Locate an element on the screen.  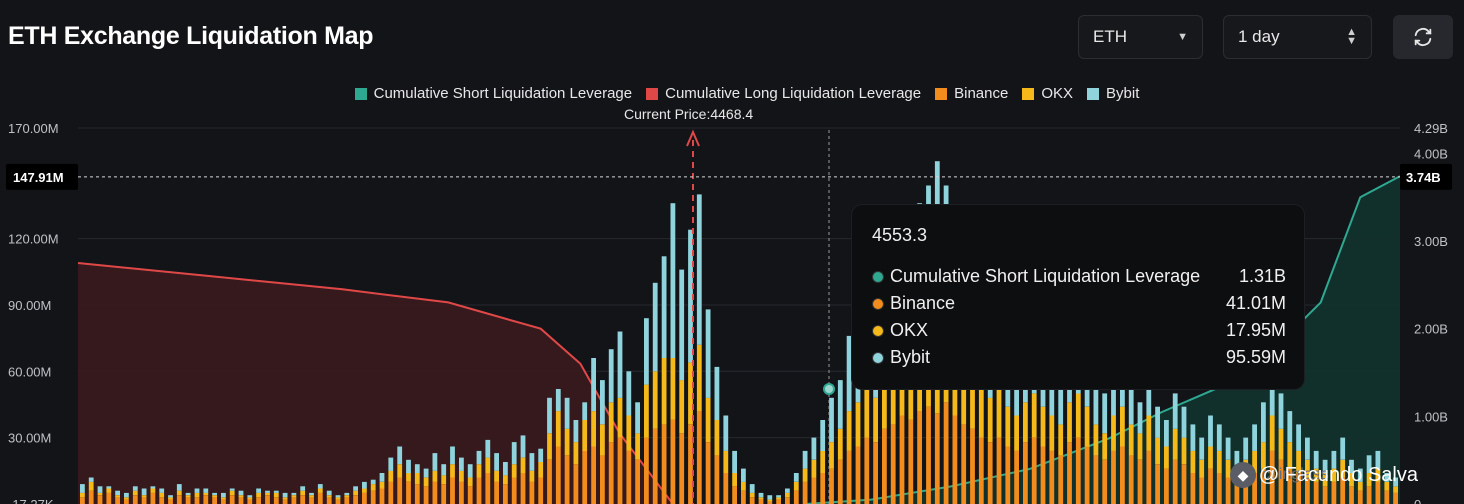
watermark-brand: coinglass is located at coordinates (1295, 474).